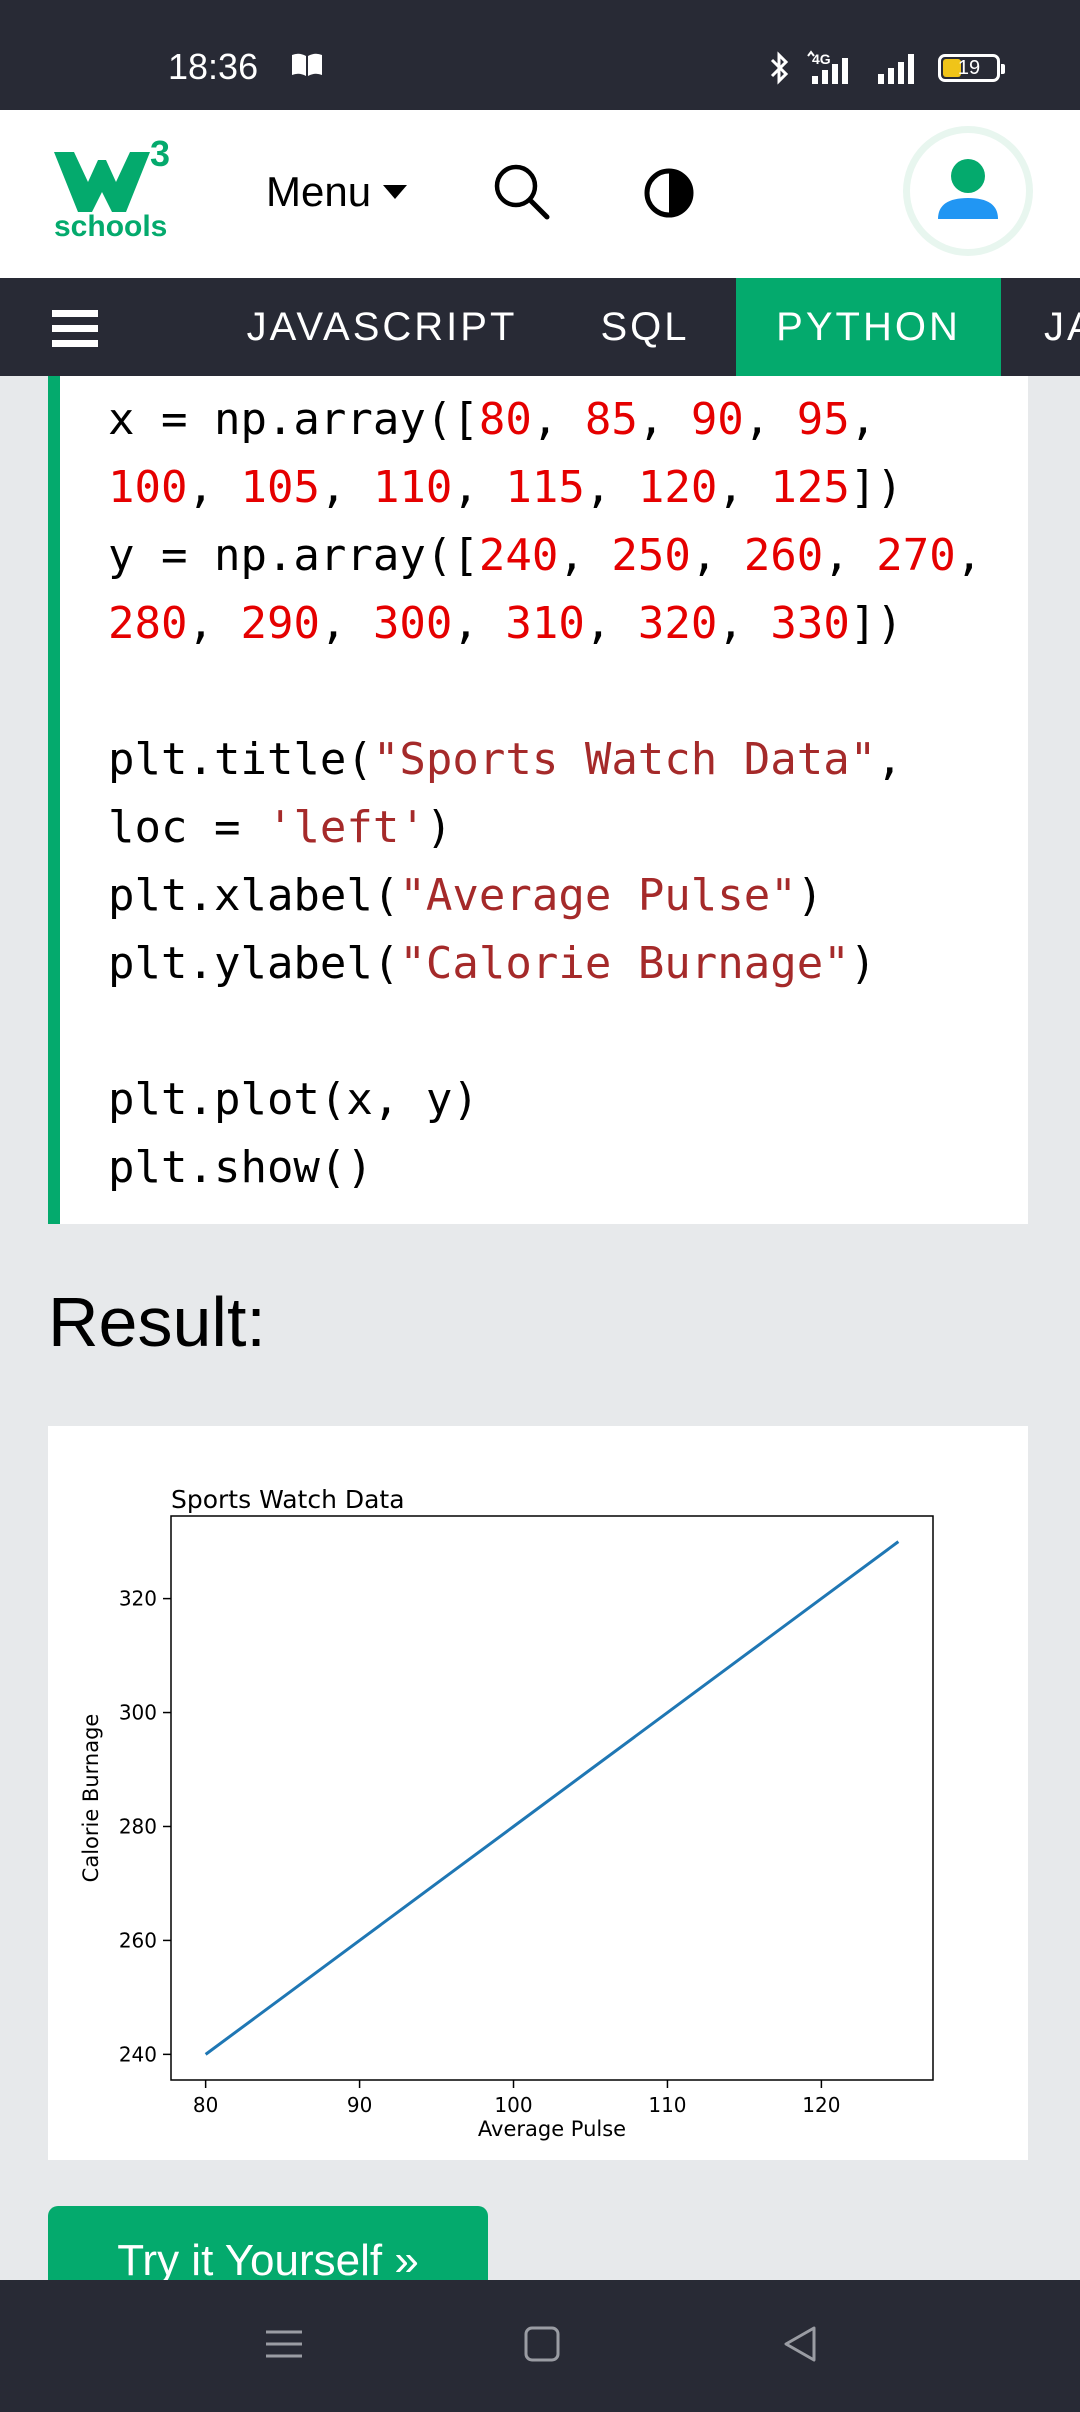 Image resolution: width=1080 pixels, height=2412 pixels. Describe the element at coordinates (307, 64) in the screenshot. I see `book-icon` at that location.